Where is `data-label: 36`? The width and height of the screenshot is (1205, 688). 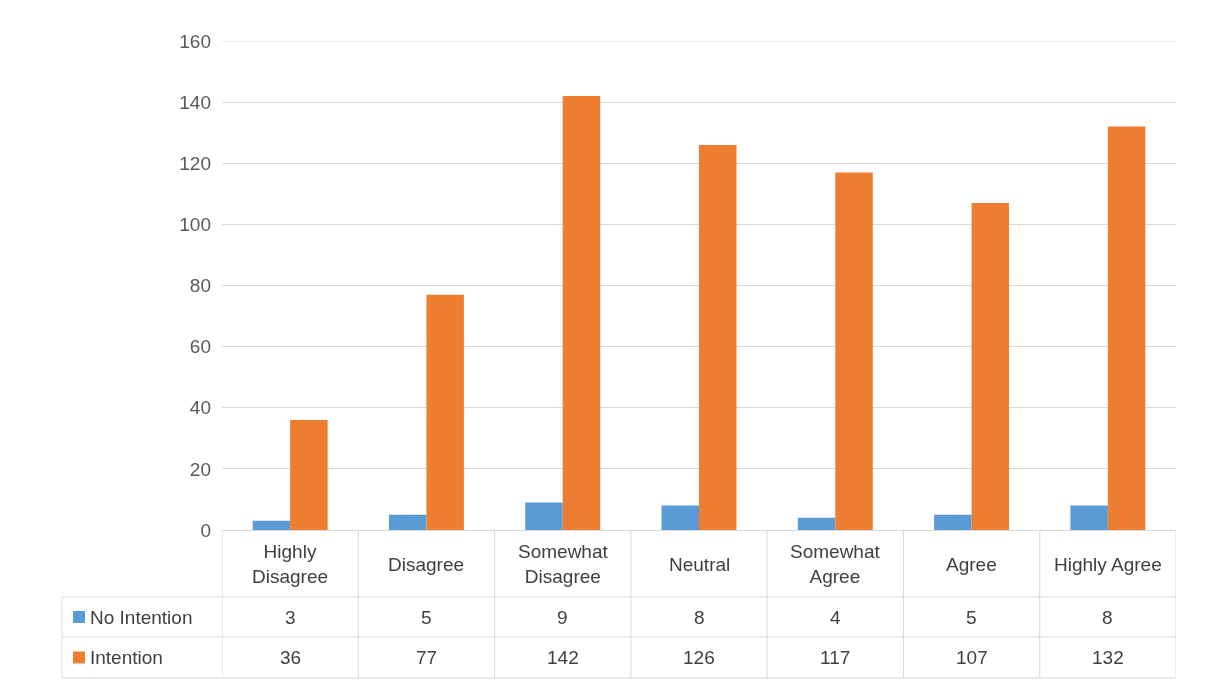
data-label: 36 is located at coordinates (291, 657).